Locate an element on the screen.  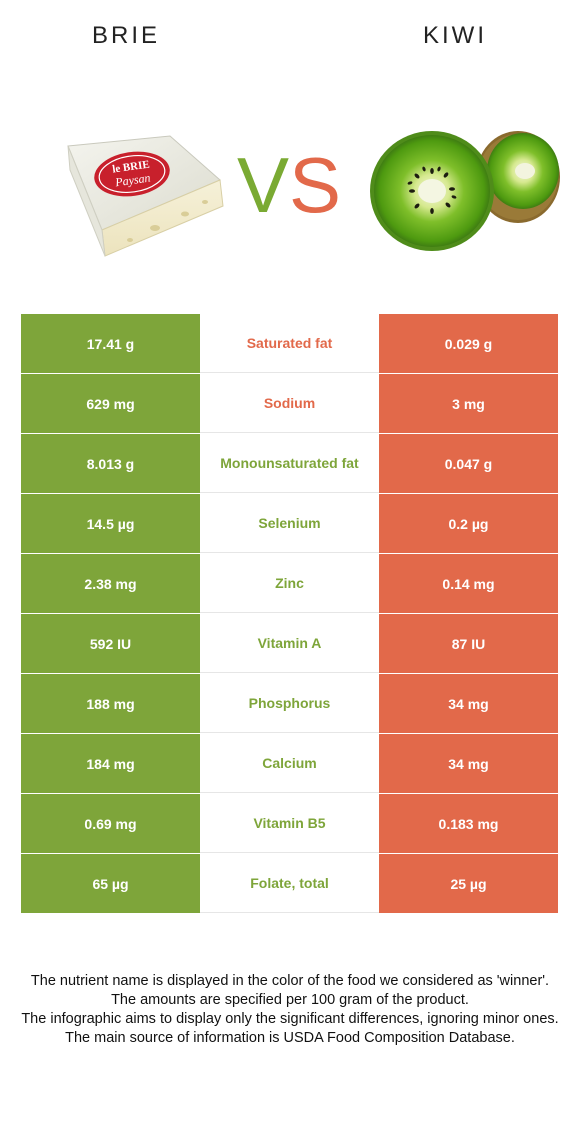
svg-text: le BRIE is located at coordinates (131, 167).